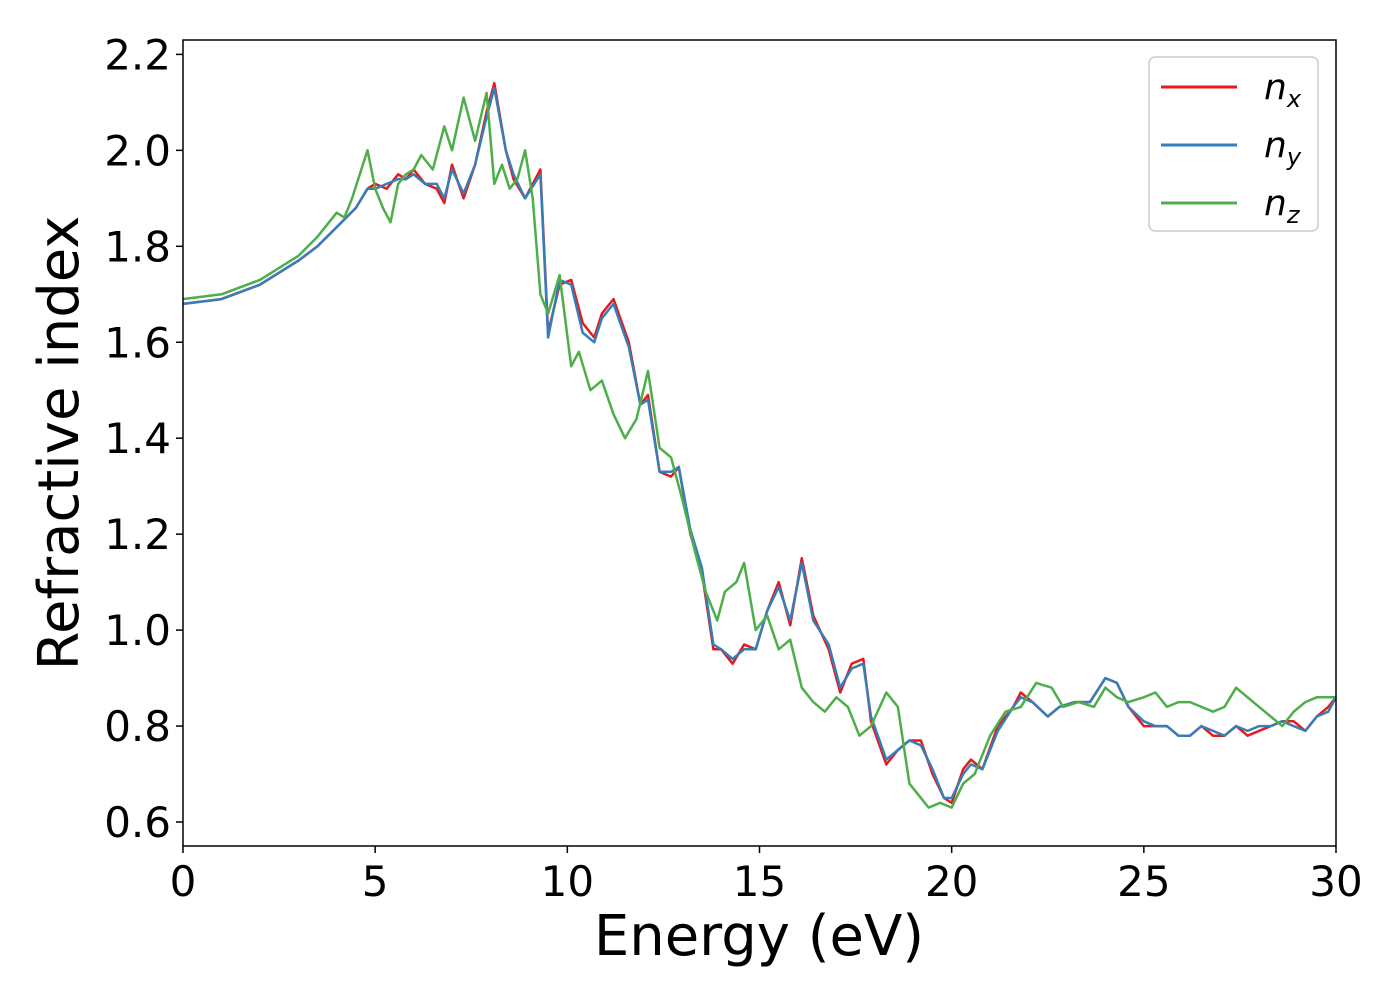  What do you see at coordinates (1282, 206) in the screenshot?
I see `legend-label-z: nz` at bounding box center [1282, 206].